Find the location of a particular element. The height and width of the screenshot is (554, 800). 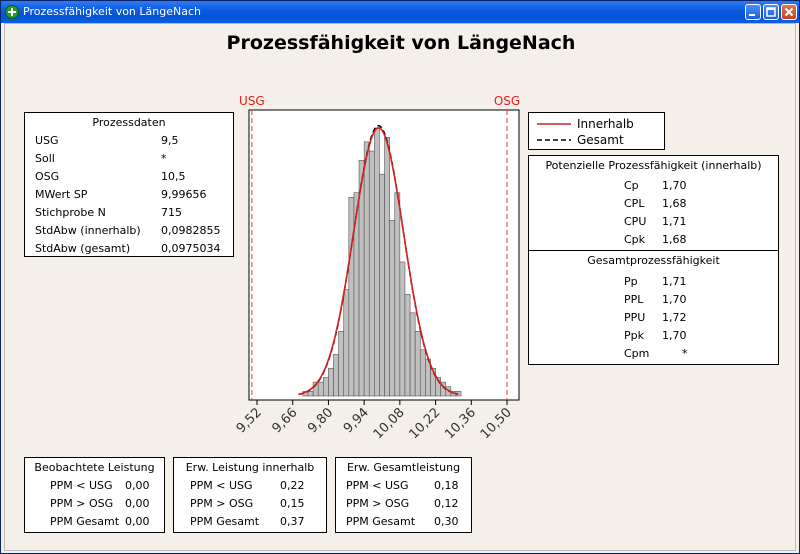

row-label: USG is located at coordinates (47, 140).